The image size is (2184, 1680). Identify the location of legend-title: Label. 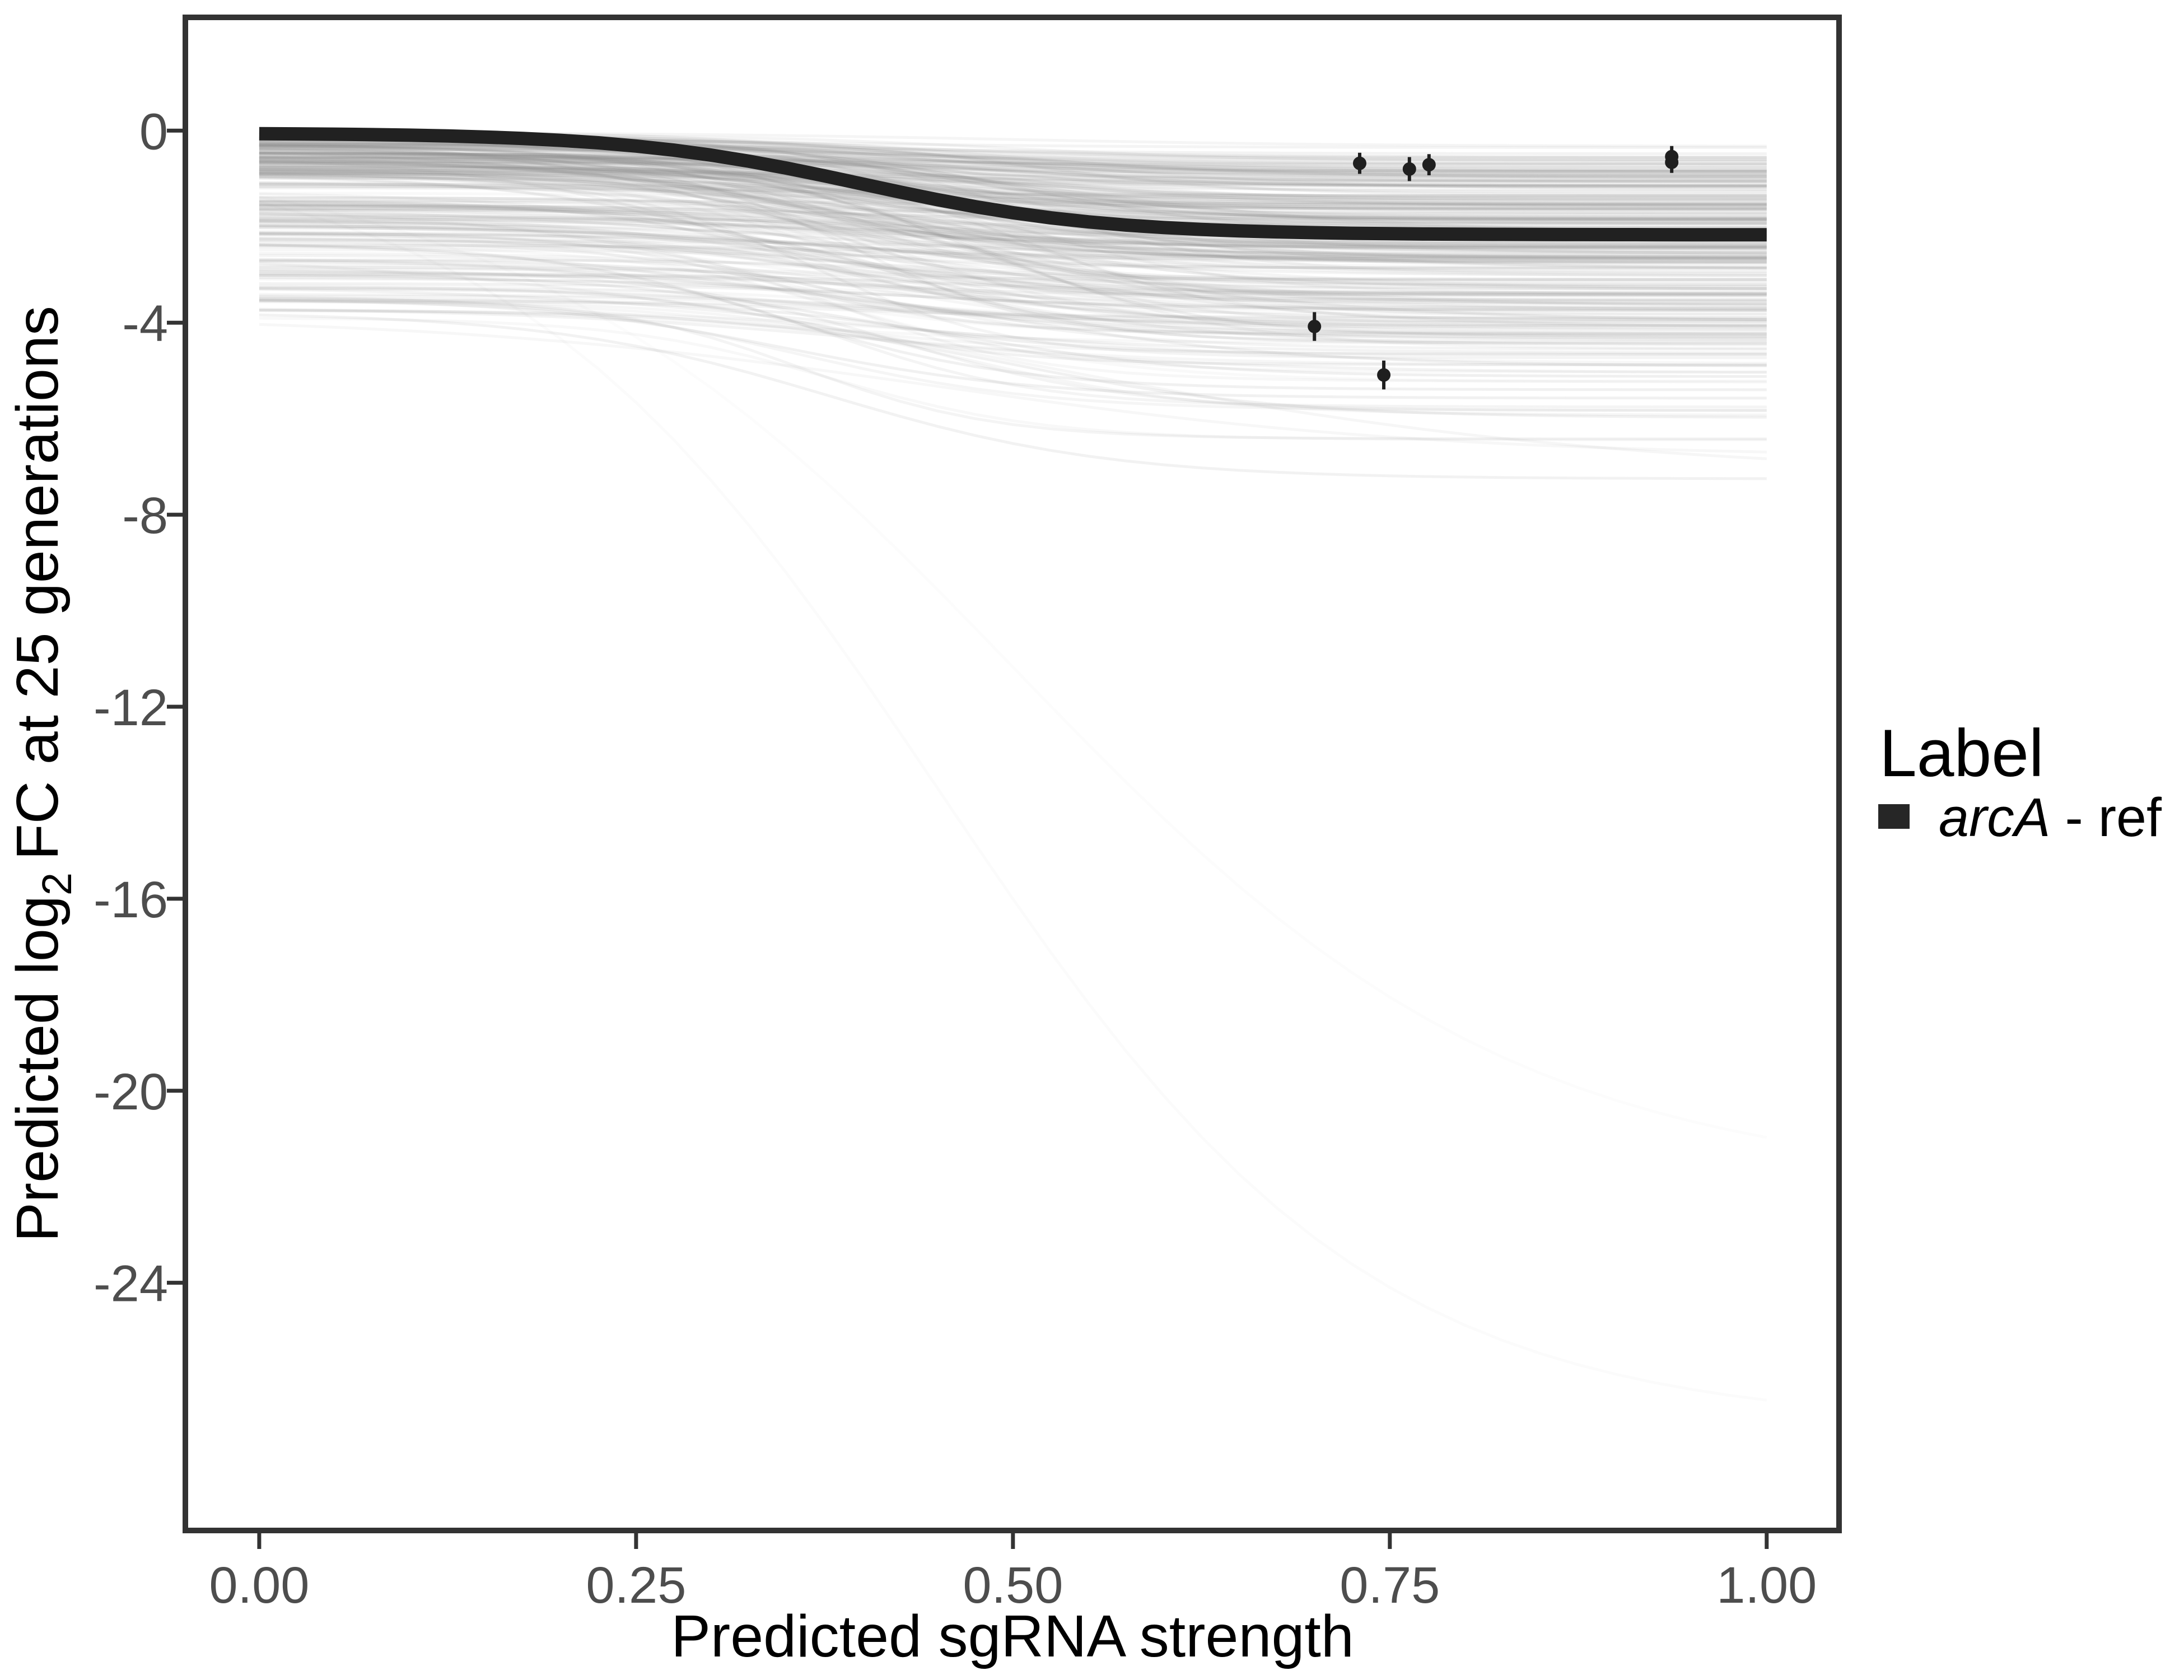
(1962, 754).